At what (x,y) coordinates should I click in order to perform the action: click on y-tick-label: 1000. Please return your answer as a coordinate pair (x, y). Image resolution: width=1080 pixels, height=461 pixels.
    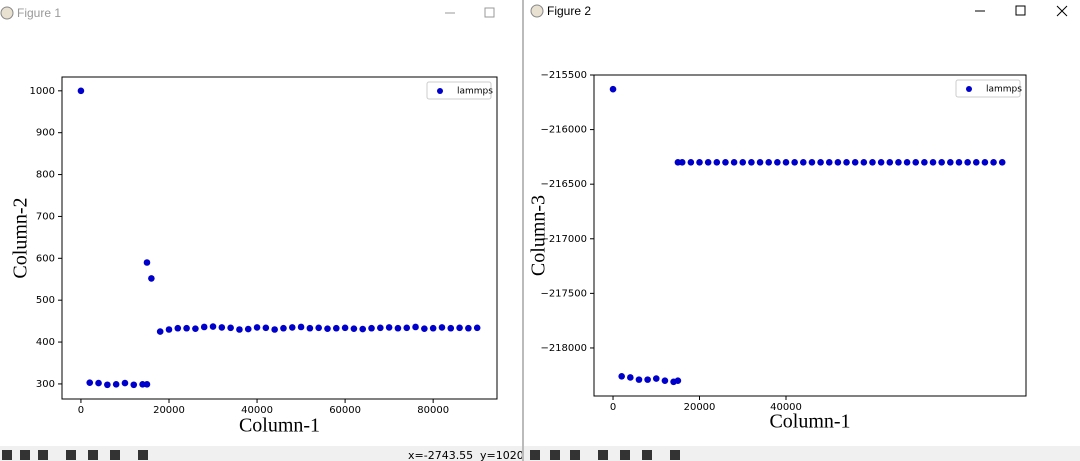
    Looking at the image, I should click on (42, 91).